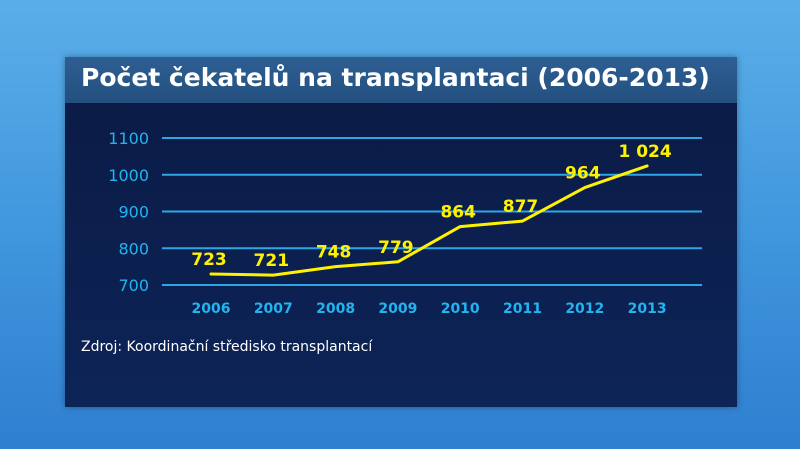 This screenshot has width=800, height=449. What do you see at coordinates (647, 309) in the screenshot?
I see `x-tick-label: 2013` at bounding box center [647, 309].